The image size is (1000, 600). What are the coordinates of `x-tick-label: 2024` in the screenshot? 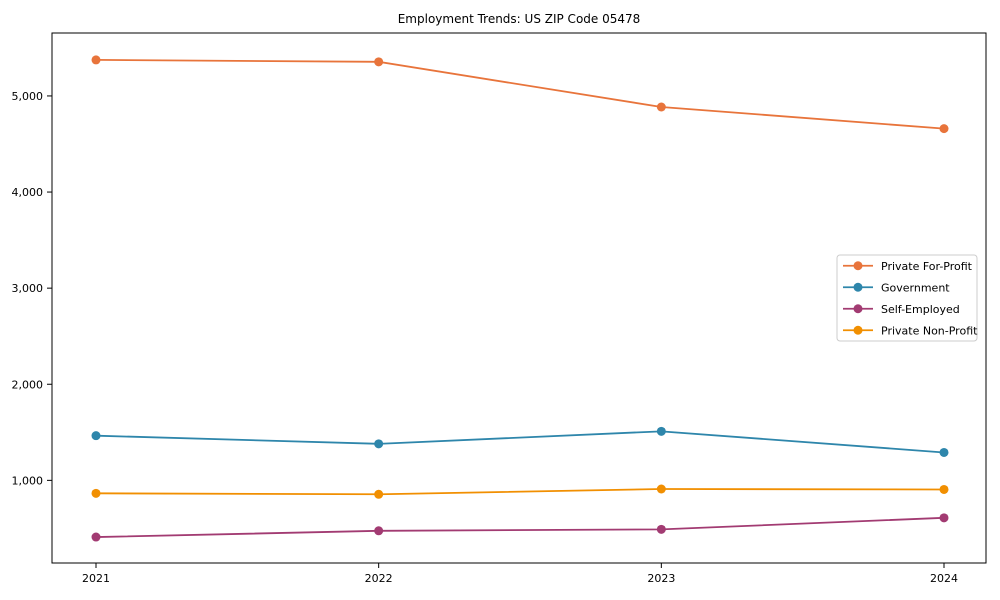 It's located at (944, 578).